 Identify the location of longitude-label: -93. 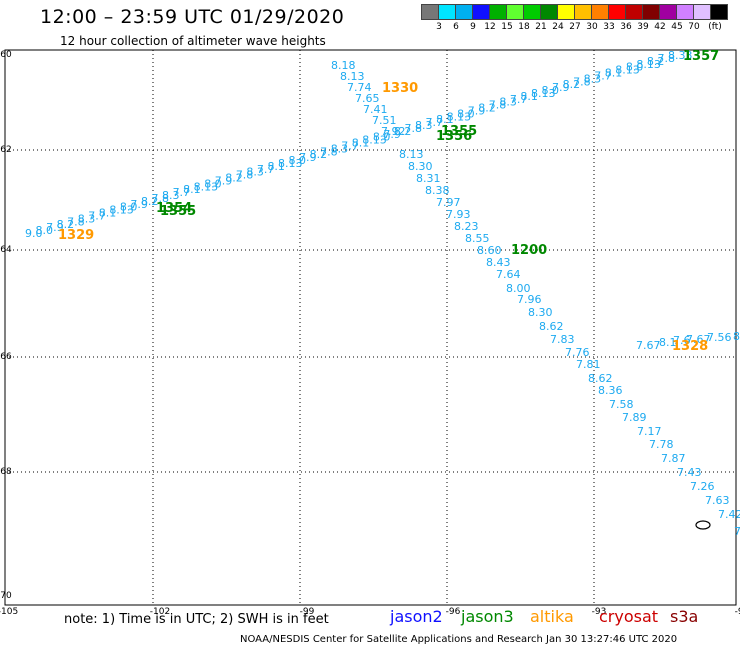
(599, 612).